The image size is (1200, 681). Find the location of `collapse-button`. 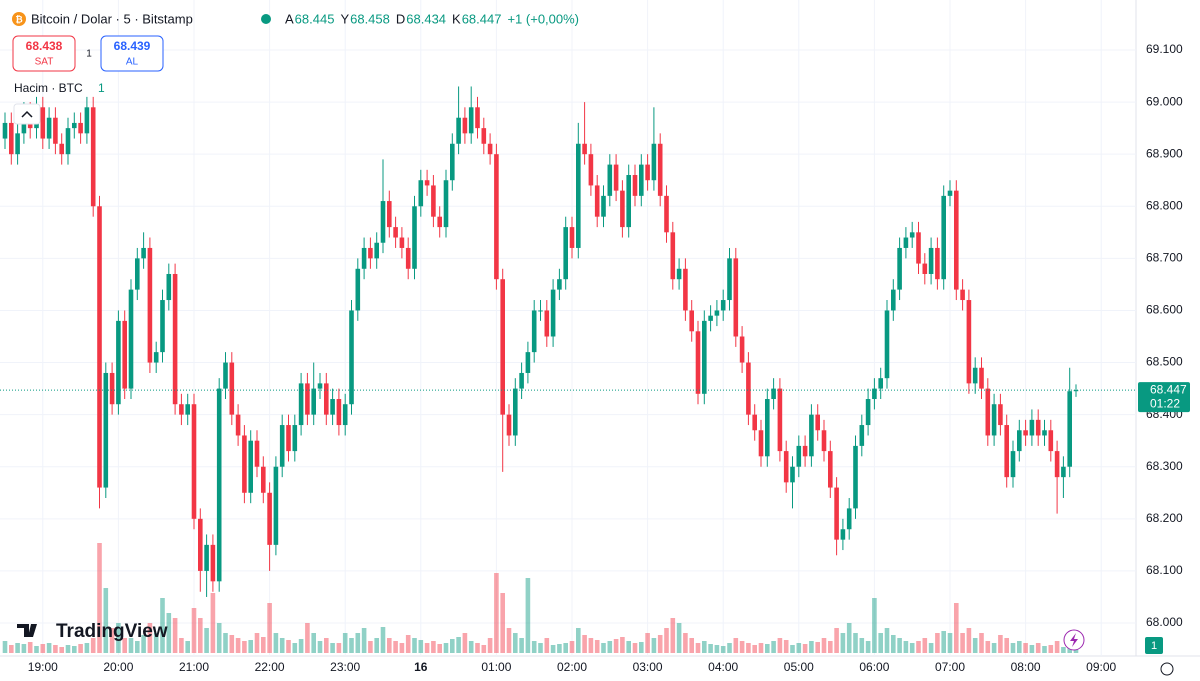

collapse-button is located at coordinates (27, 114).